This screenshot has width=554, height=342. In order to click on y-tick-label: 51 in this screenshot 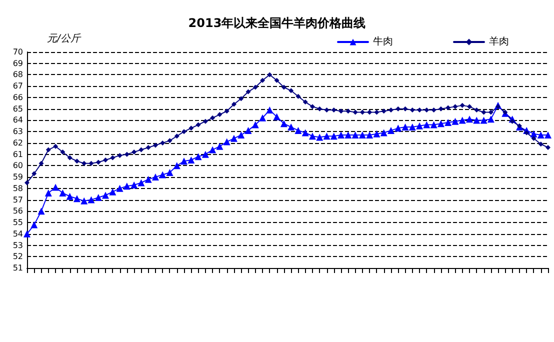, I will do `click(17, 268)`.